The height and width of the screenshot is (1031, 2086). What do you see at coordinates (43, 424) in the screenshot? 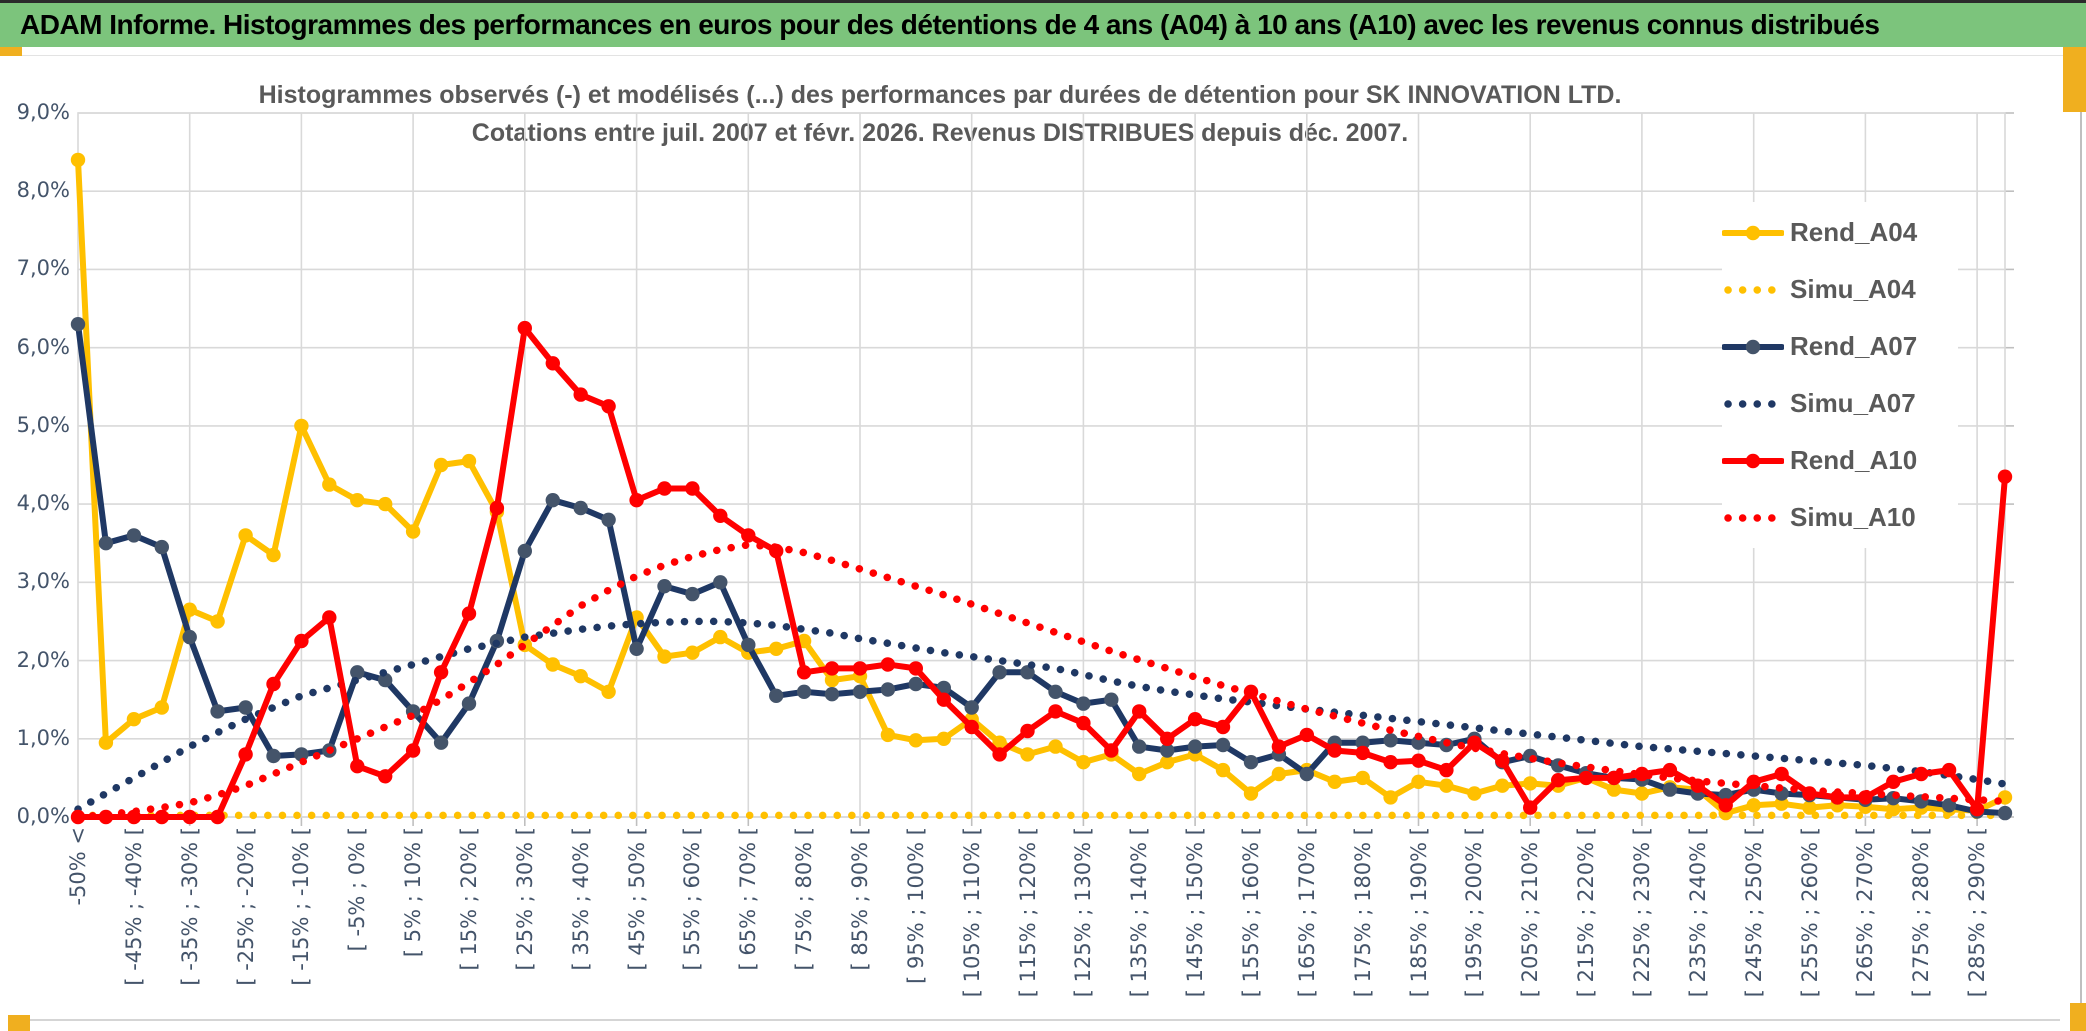
I see `y-tick-label: 5,0%` at bounding box center [43, 424].